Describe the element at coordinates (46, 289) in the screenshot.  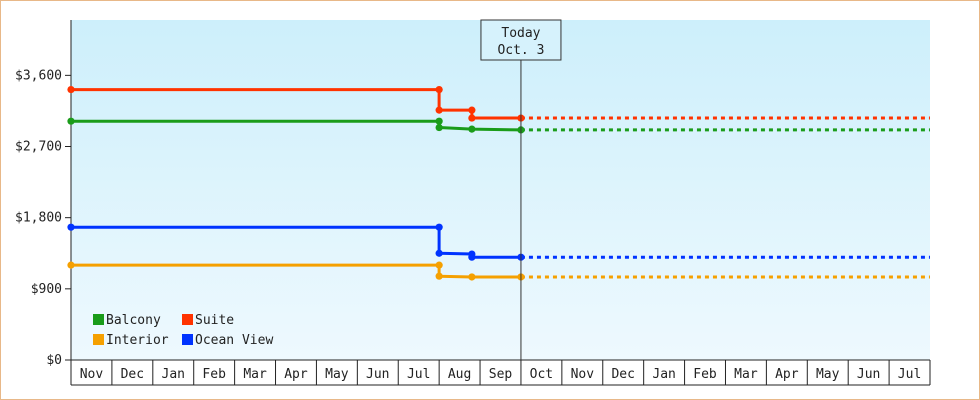
I see `y-tick-label: $900` at that location.